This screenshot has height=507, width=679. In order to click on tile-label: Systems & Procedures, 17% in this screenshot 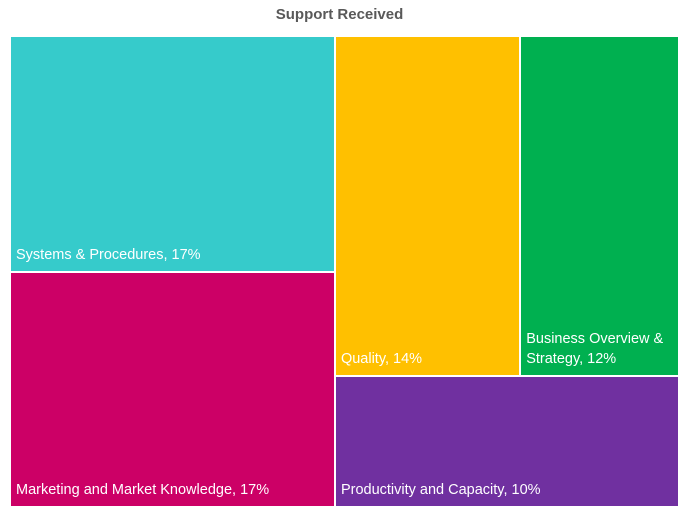, I will do `click(108, 254)`.